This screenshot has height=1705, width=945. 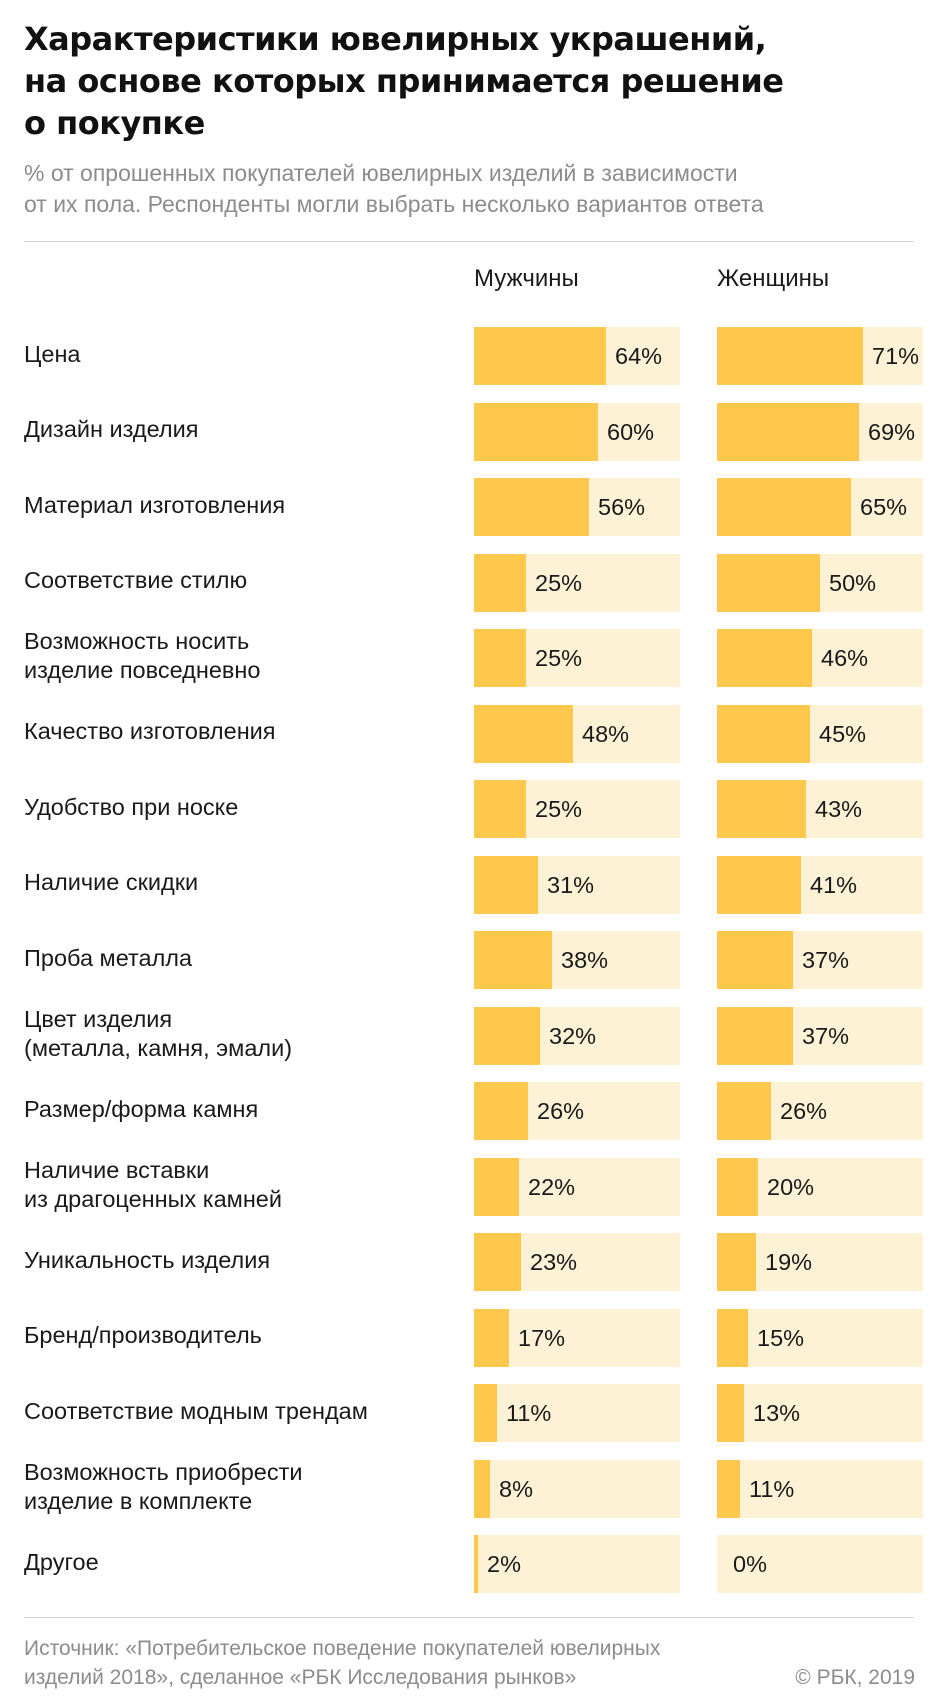 What do you see at coordinates (131, 806) in the screenshot?
I see `category-label: Удобство при носке` at bounding box center [131, 806].